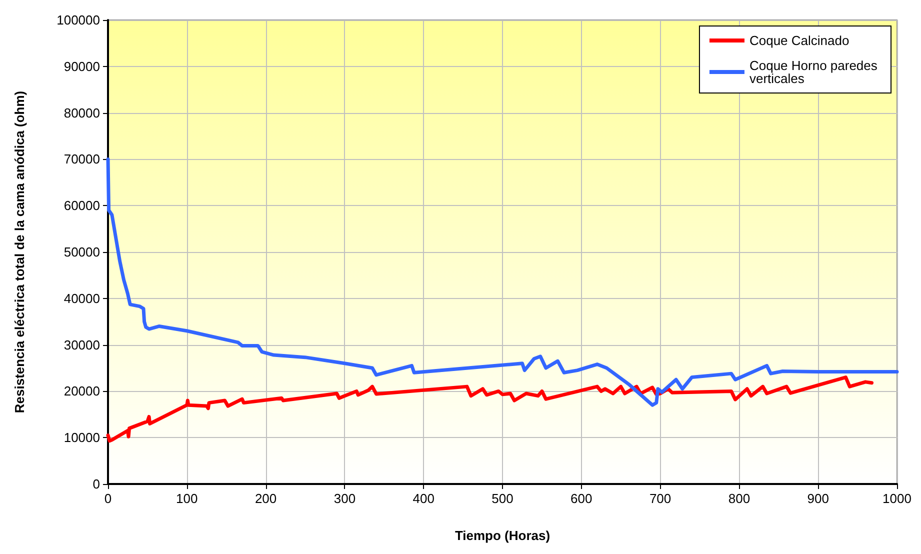 This screenshot has width=921, height=554. I want to click on y-axis-title: Resistencia eléctrica total de la cama anódica (ohm), so click(19, 252).